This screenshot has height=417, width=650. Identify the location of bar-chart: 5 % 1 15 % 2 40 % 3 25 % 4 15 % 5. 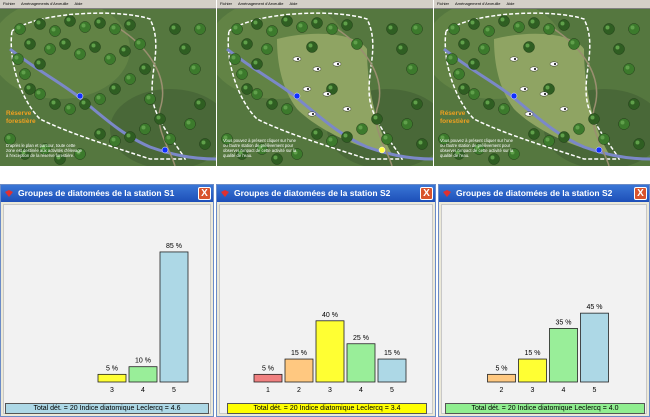
(330, 353).